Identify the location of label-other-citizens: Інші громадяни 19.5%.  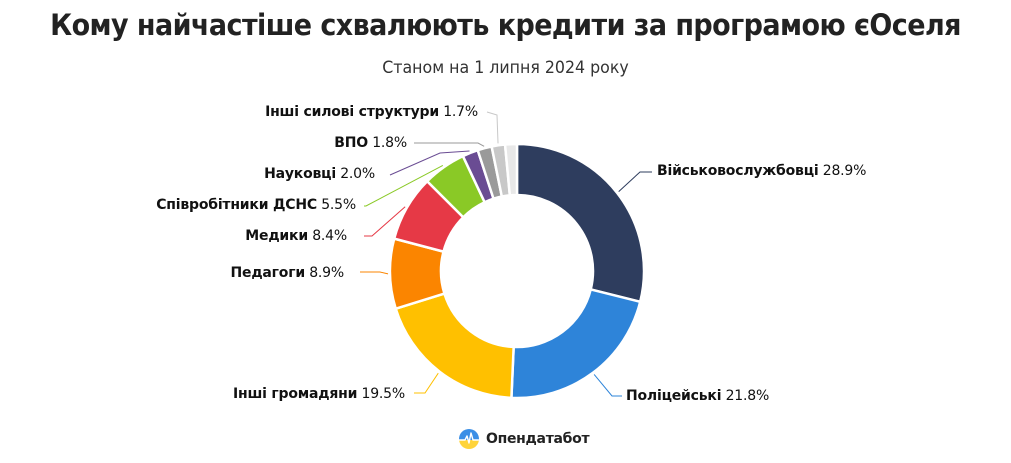
(319, 394).